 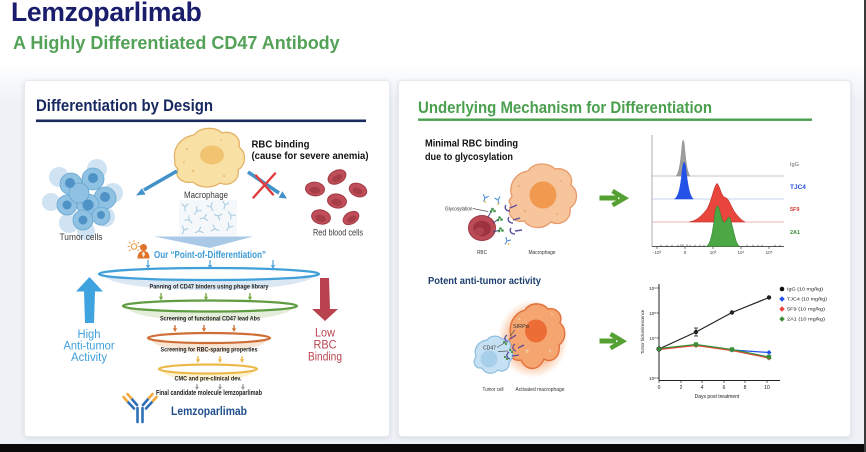 I want to click on svg-text: Days post treatment, so click(x=717, y=397).